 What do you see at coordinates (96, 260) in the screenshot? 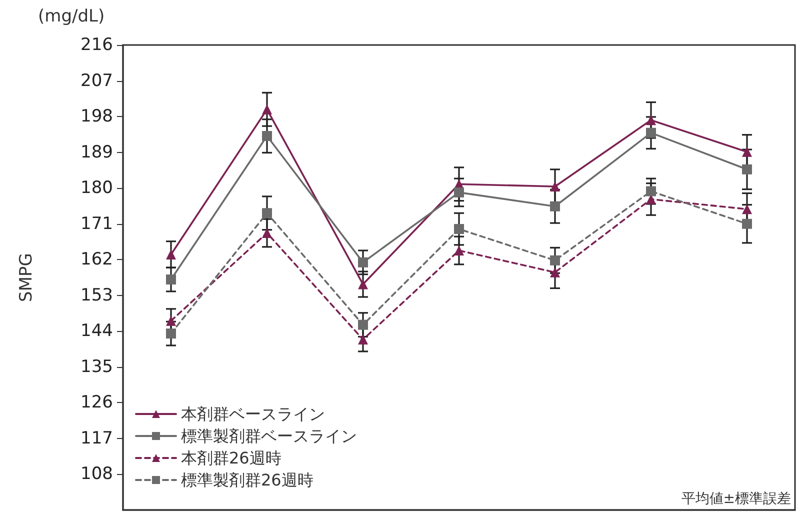
I see `y-tick-label: 162` at bounding box center [96, 260].